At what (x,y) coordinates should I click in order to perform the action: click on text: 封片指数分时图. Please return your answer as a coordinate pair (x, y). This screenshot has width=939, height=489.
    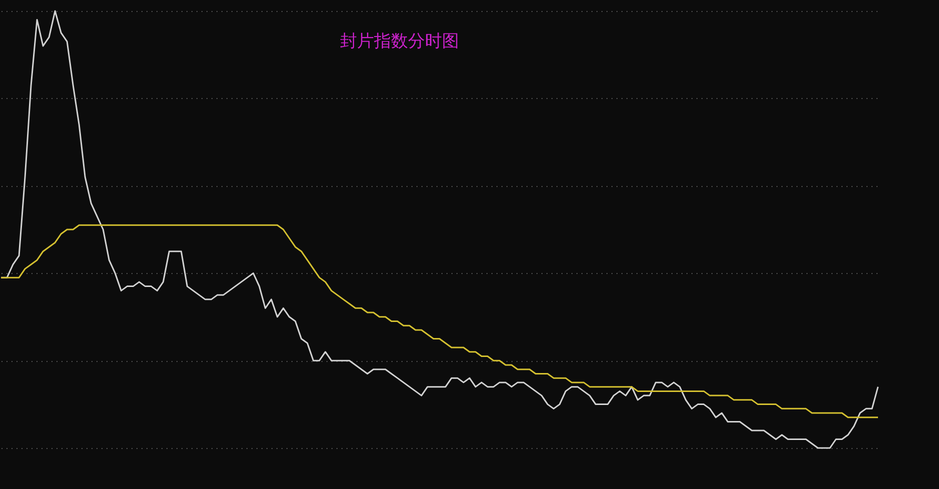
    Looking at the image, I should click on (399, 41).